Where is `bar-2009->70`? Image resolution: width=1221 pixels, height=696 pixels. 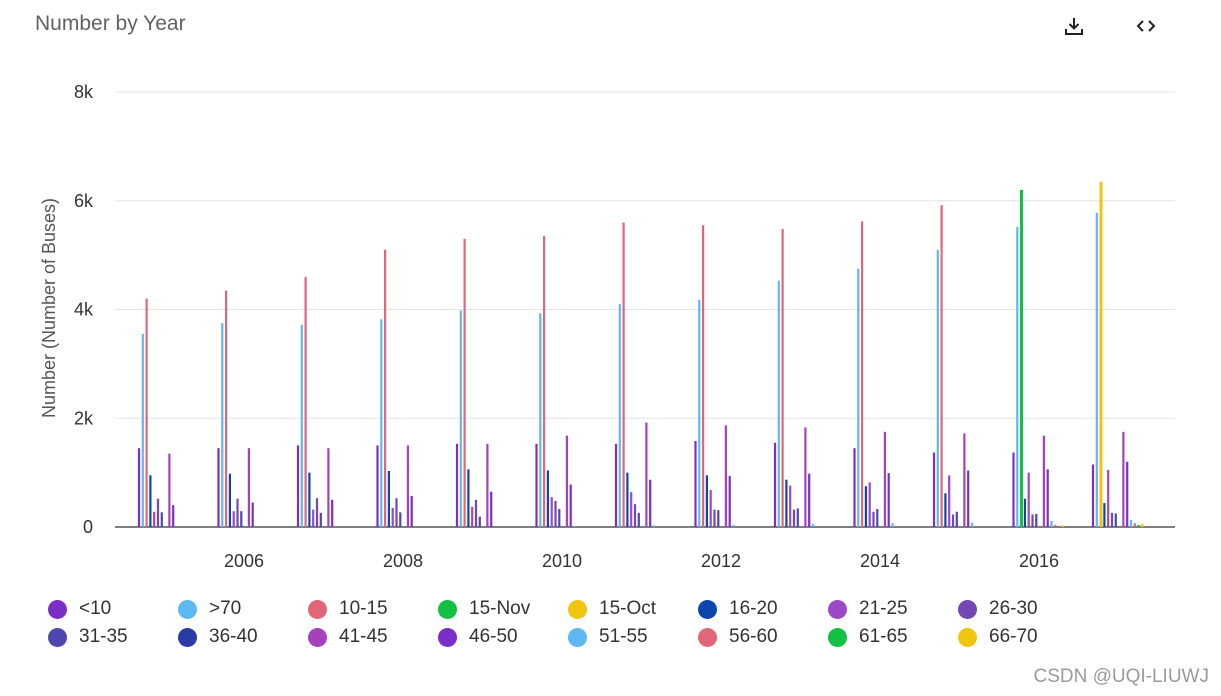
bar-2009->70 is located at coordinates (460, 418).